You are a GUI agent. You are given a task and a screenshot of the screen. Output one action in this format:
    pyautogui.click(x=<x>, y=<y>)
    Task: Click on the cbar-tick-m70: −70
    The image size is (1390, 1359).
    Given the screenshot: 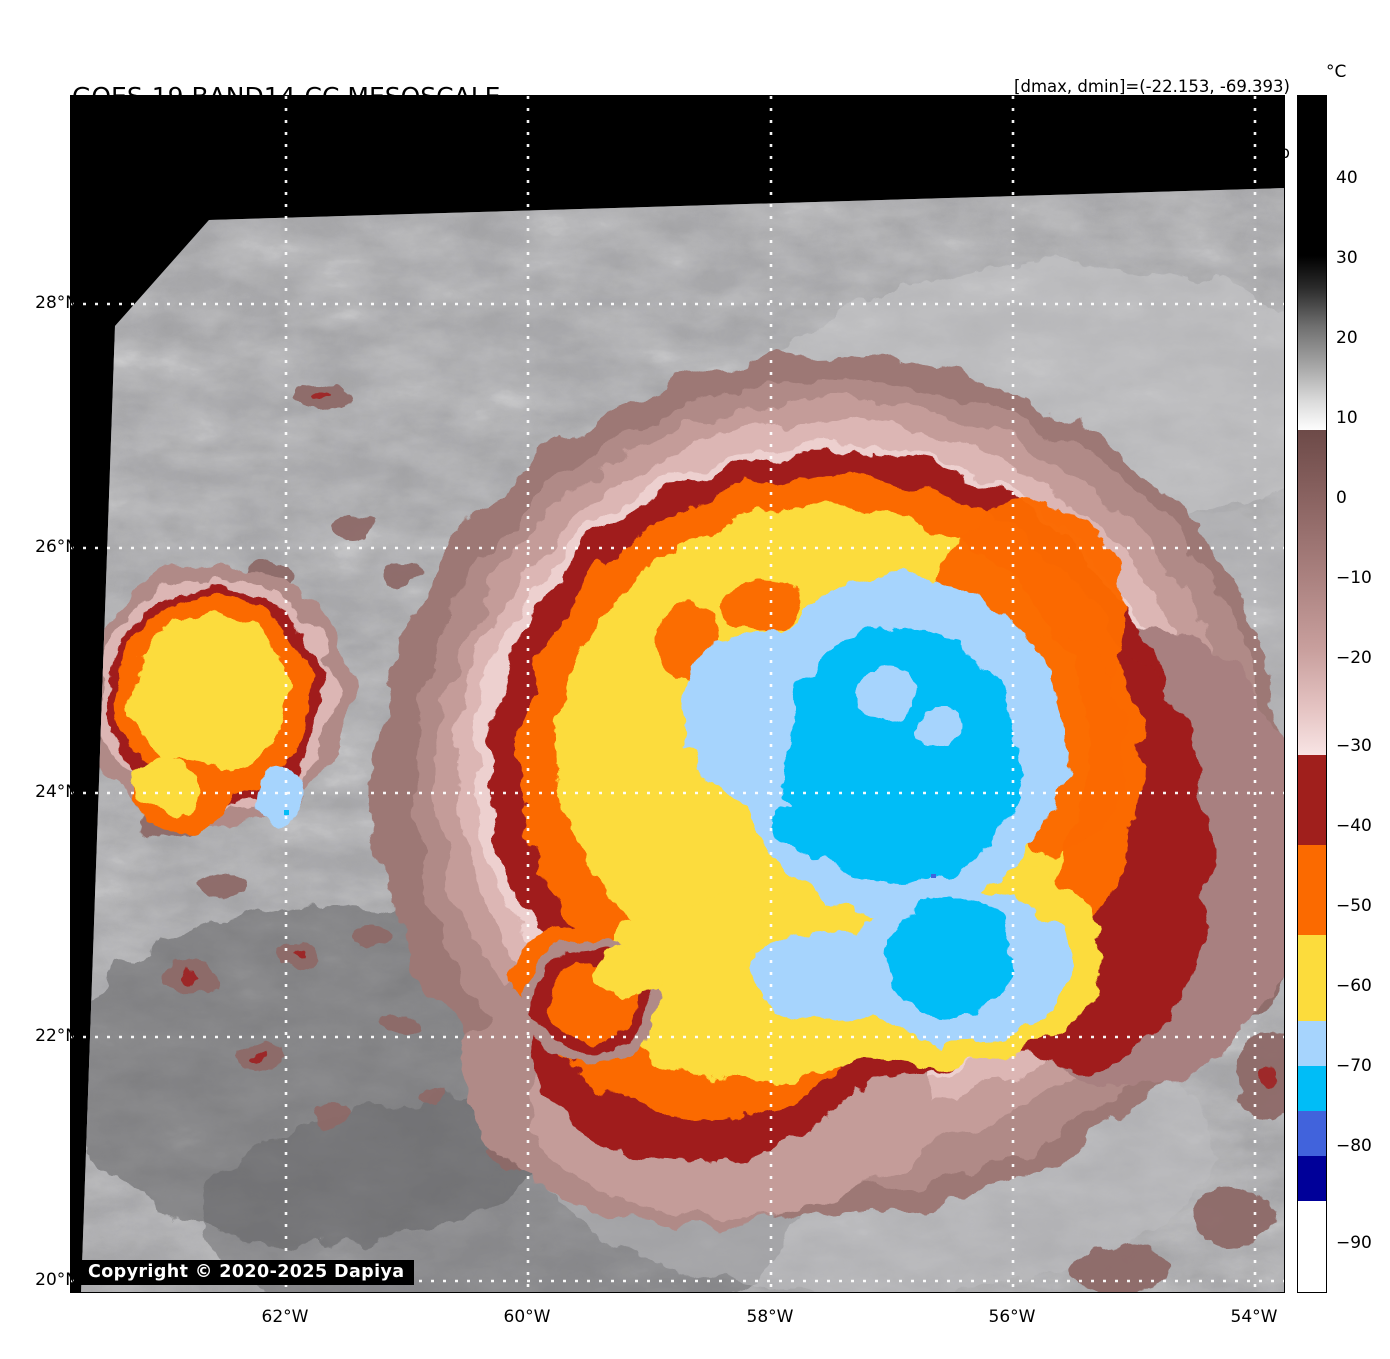 What is the action you would take?
    pyautogui.click(x=1354, y=1066)
    